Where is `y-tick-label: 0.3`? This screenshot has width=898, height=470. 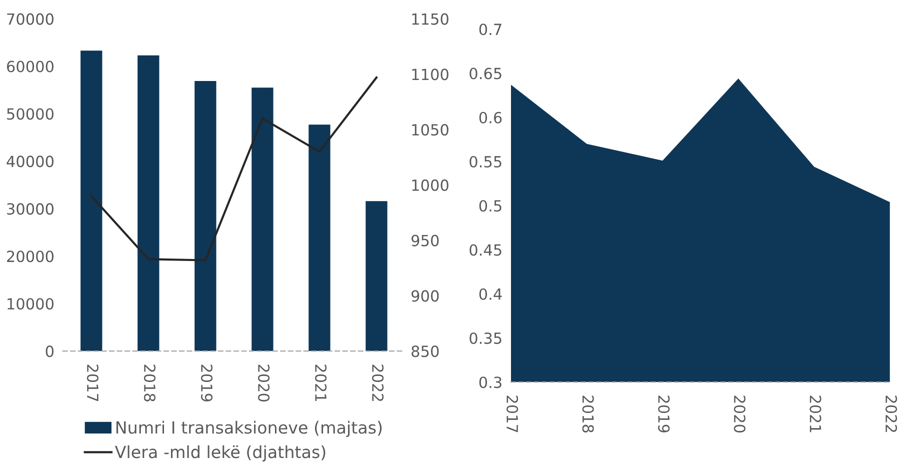 y-tick-label: 0.3 is located at coordinates (490, 382).